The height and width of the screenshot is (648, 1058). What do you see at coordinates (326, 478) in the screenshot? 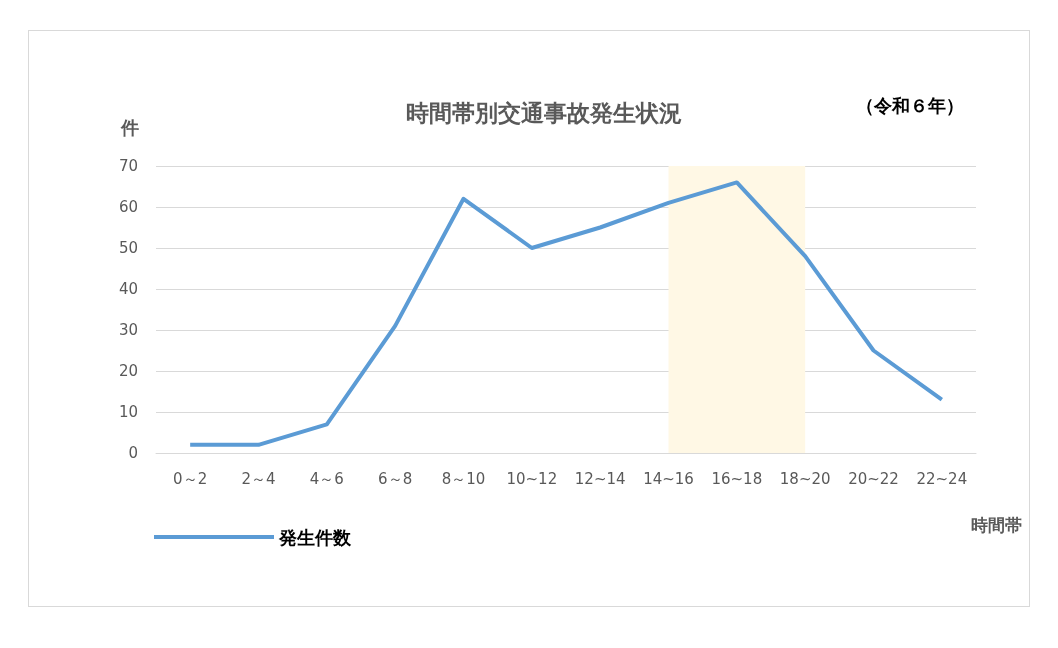
I see `x-tick-label: 4～6` at bounding box center [326, 478].